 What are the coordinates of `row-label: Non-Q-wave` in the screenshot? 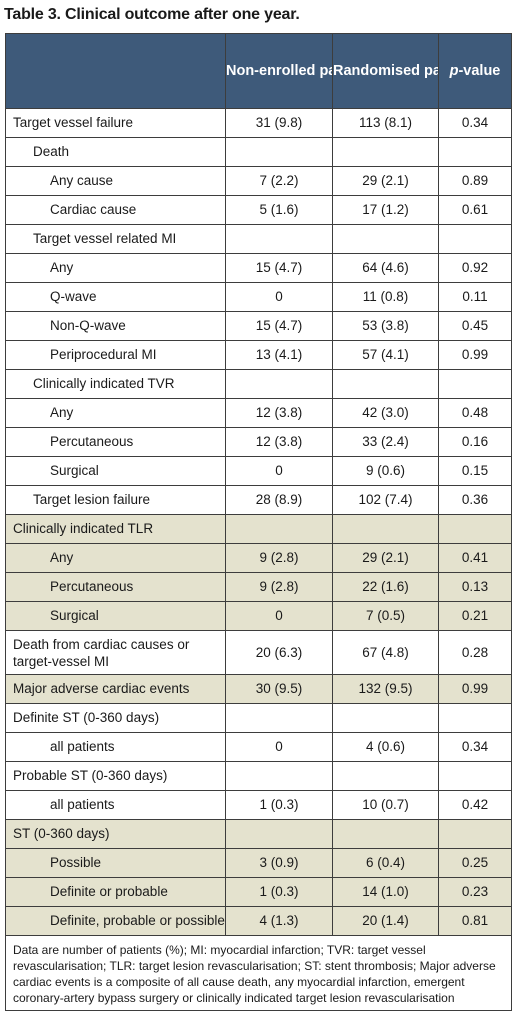 It's located at (115, 326).